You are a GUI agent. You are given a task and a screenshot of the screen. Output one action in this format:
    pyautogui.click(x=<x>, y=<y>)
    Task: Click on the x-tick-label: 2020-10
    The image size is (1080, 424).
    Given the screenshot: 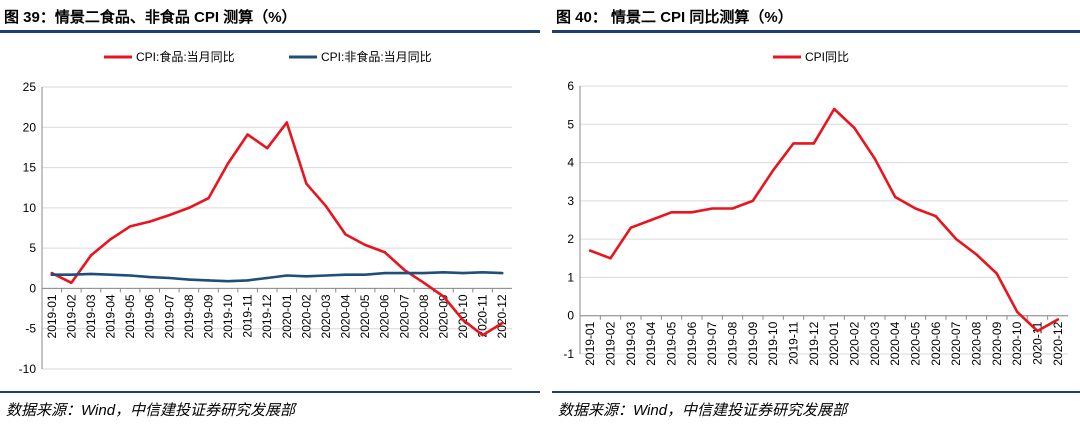 What is the action you would take?
    pyautogui.click(x=1017, y=343)
    